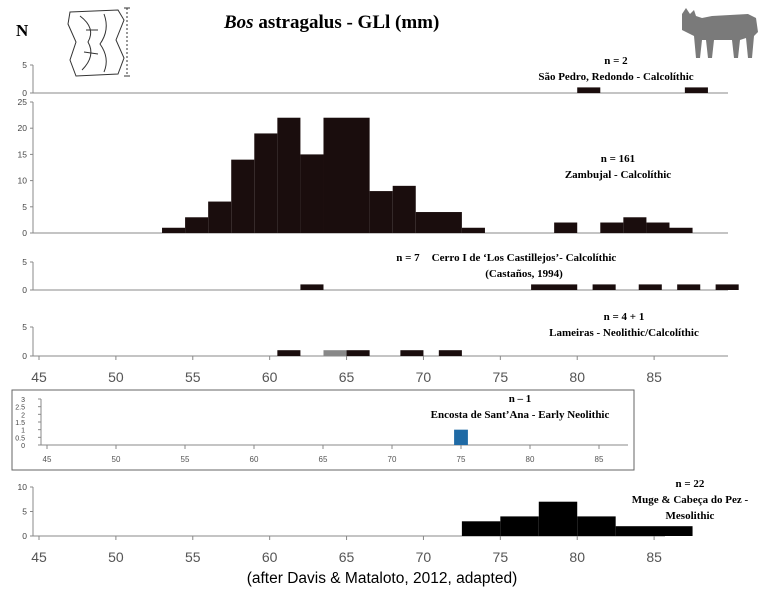 The image size is (766, 592). I want to click on site-label: (Castaños, 1994), so click(524, 274).